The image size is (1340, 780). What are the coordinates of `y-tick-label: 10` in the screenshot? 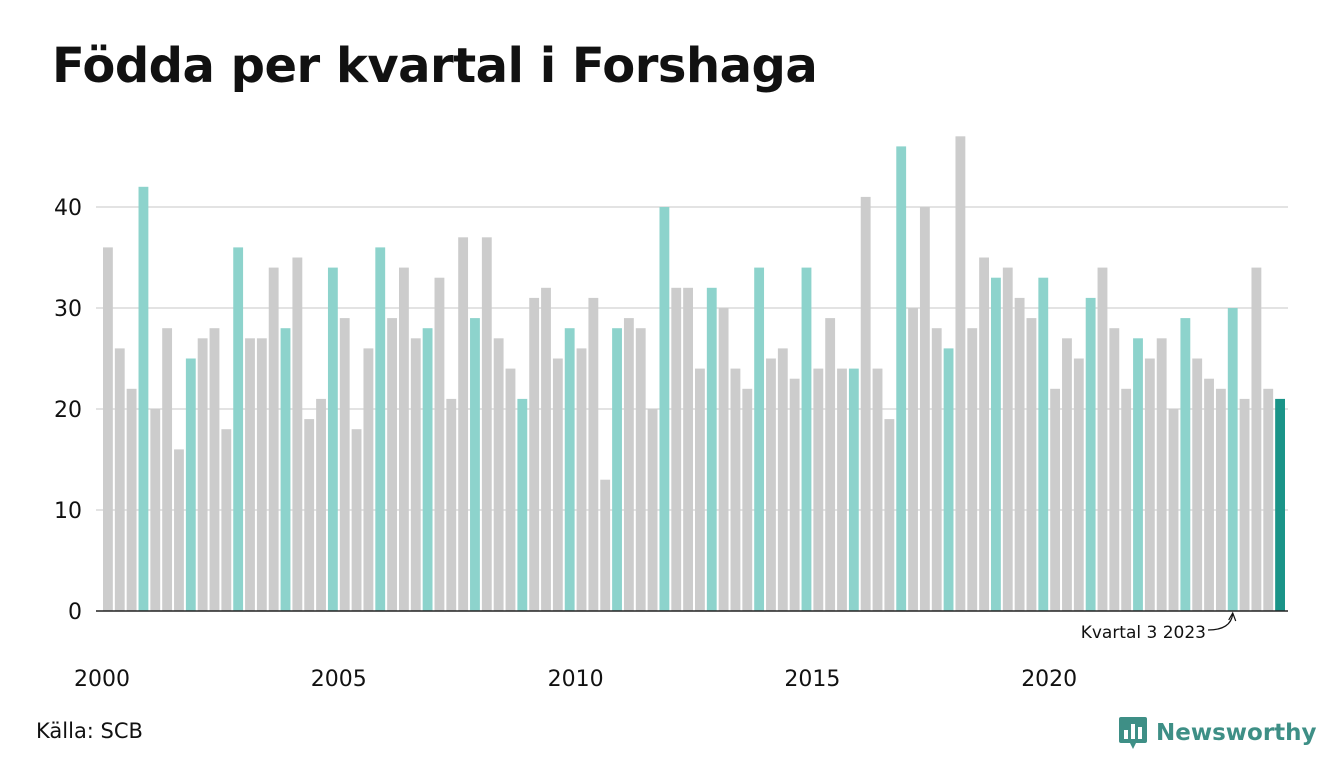 It's located at (68, 511).